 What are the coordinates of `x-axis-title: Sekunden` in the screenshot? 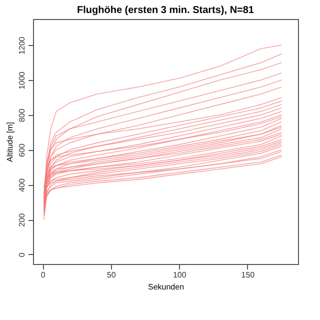 It's located at (166, 287).